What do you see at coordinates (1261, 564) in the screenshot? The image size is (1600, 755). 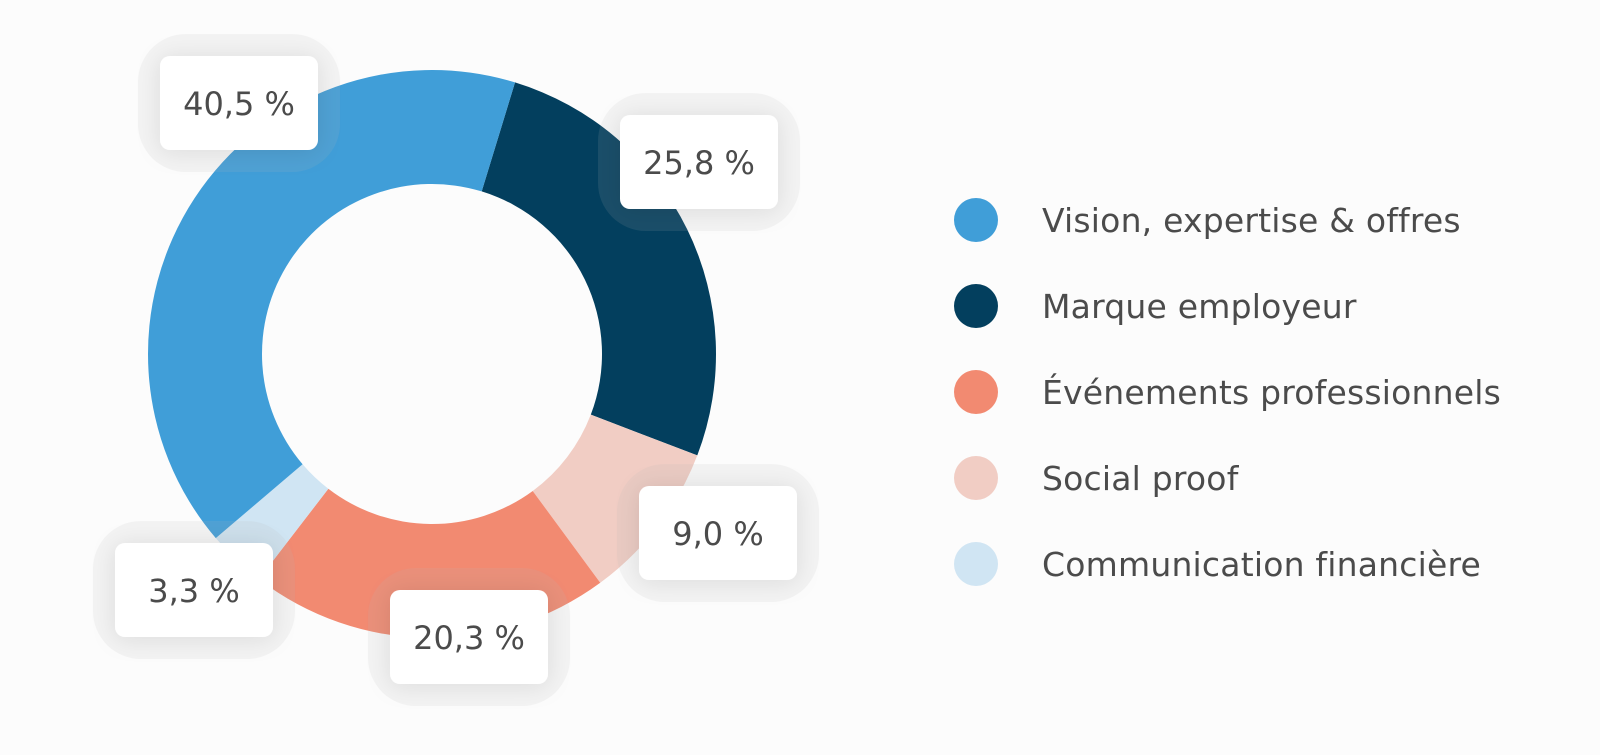 I see `legend-label-communication-financiere: Communication financière` at bounding box center [1261, 564].